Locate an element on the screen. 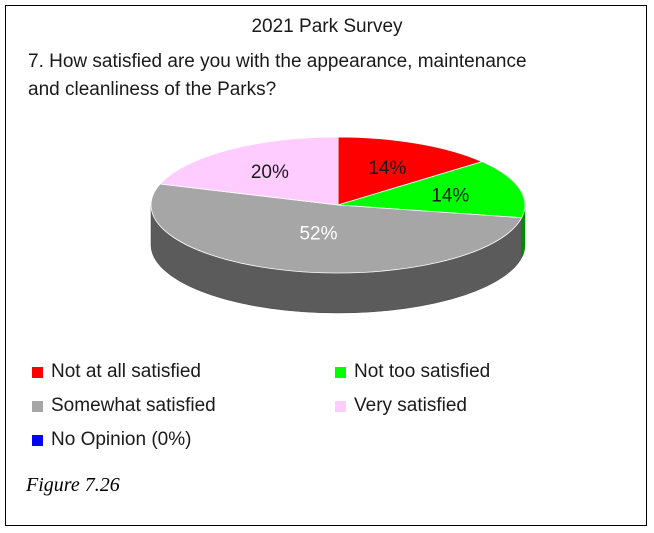  legend-item-somewhat-satisfied: Somewhat satisfied is located at coordinates (124, 406).